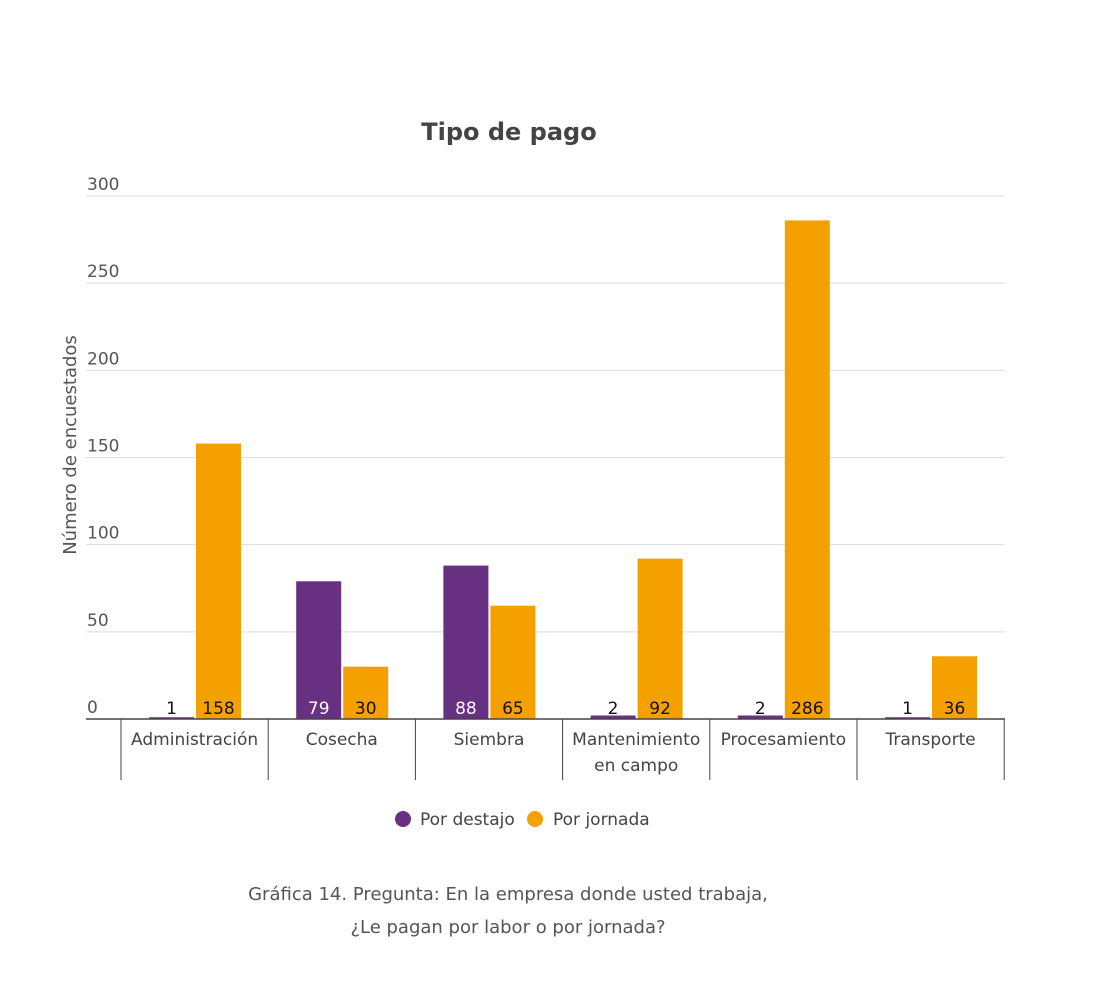 The height and width of the screenshot is (1000, 1100). What do you see at coordinates (342, 740) in the screenshot?
I see `x-tick-label: Cosecha` at bounding box center [342, 740].